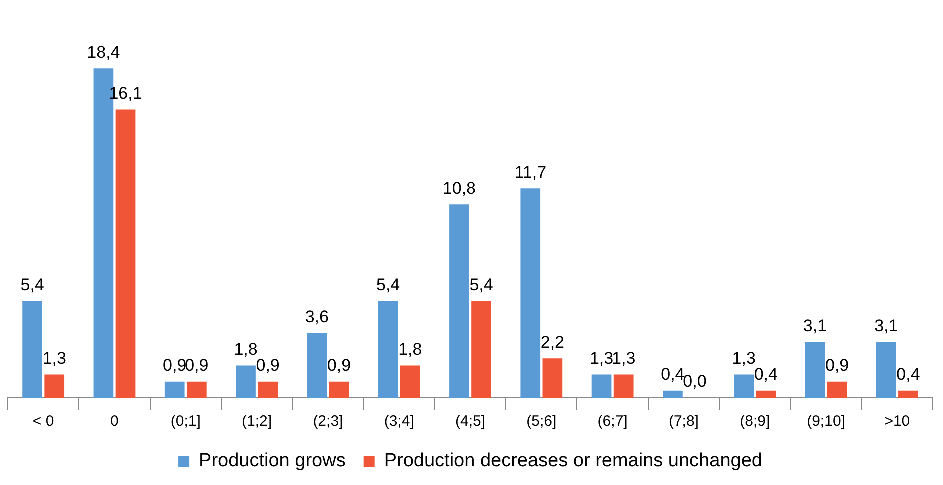 This screenshot has height=485, width=943. What do you see at coordinates (272, 461) in the screenshot?
I see `legend-label: Production grows` at bounding box center [272, 461].